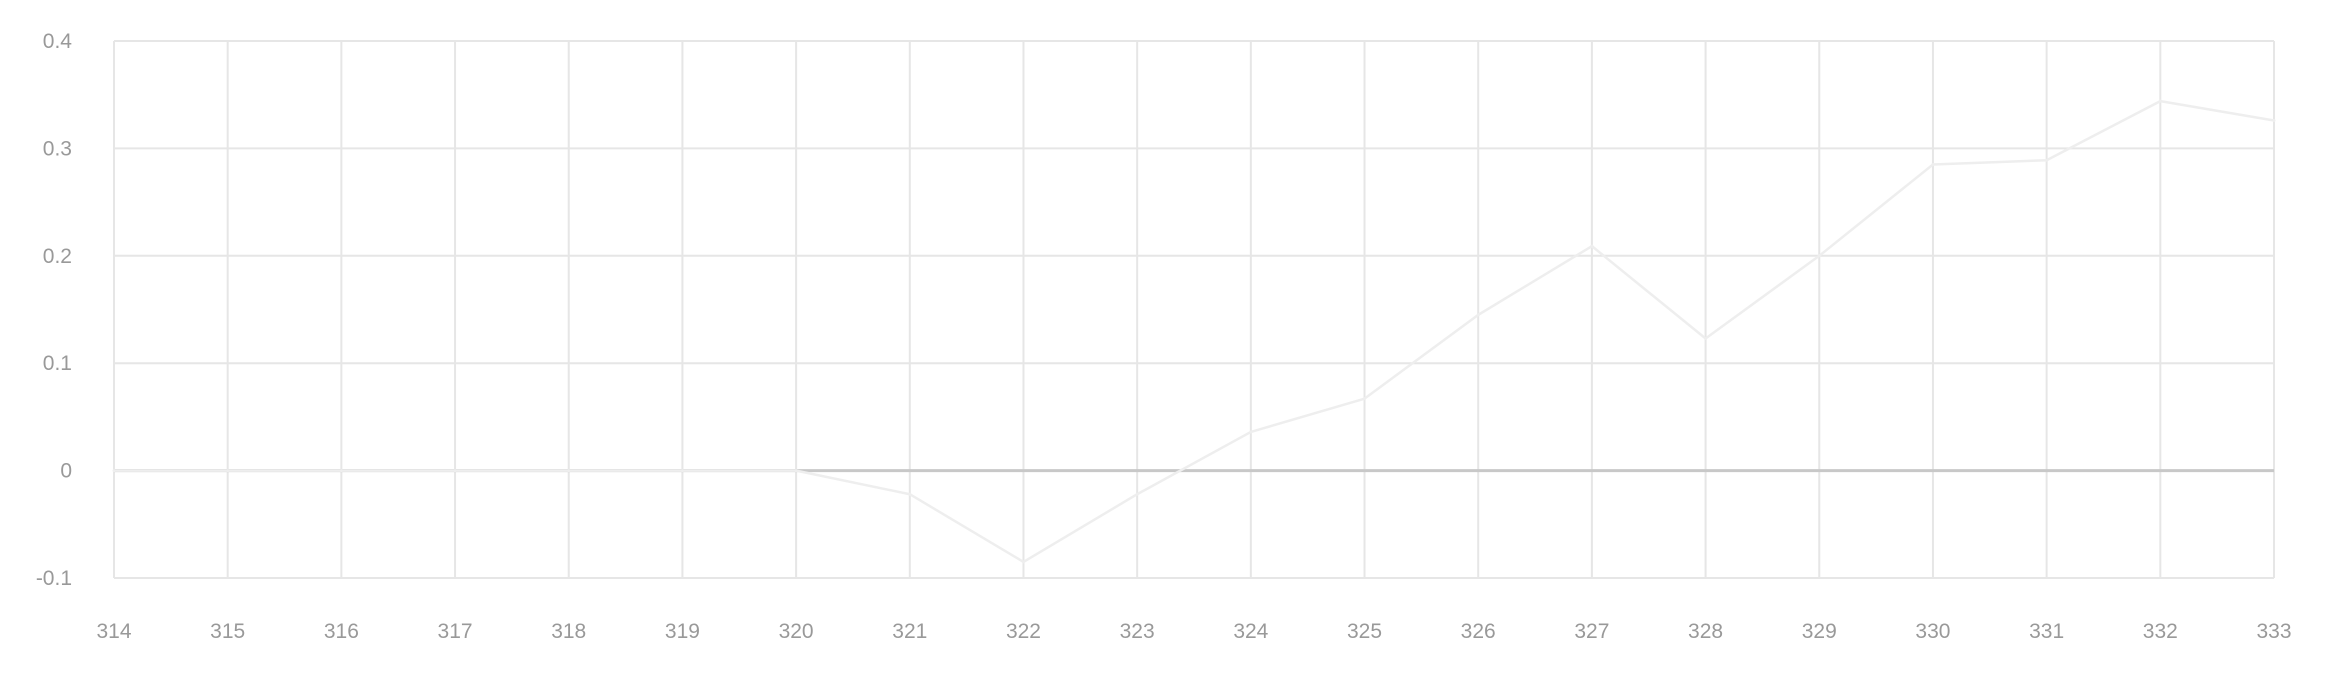  Describe the element at coordinates (2160, 631) in the screenshot. I see `x-tick-label: 332` at that location.